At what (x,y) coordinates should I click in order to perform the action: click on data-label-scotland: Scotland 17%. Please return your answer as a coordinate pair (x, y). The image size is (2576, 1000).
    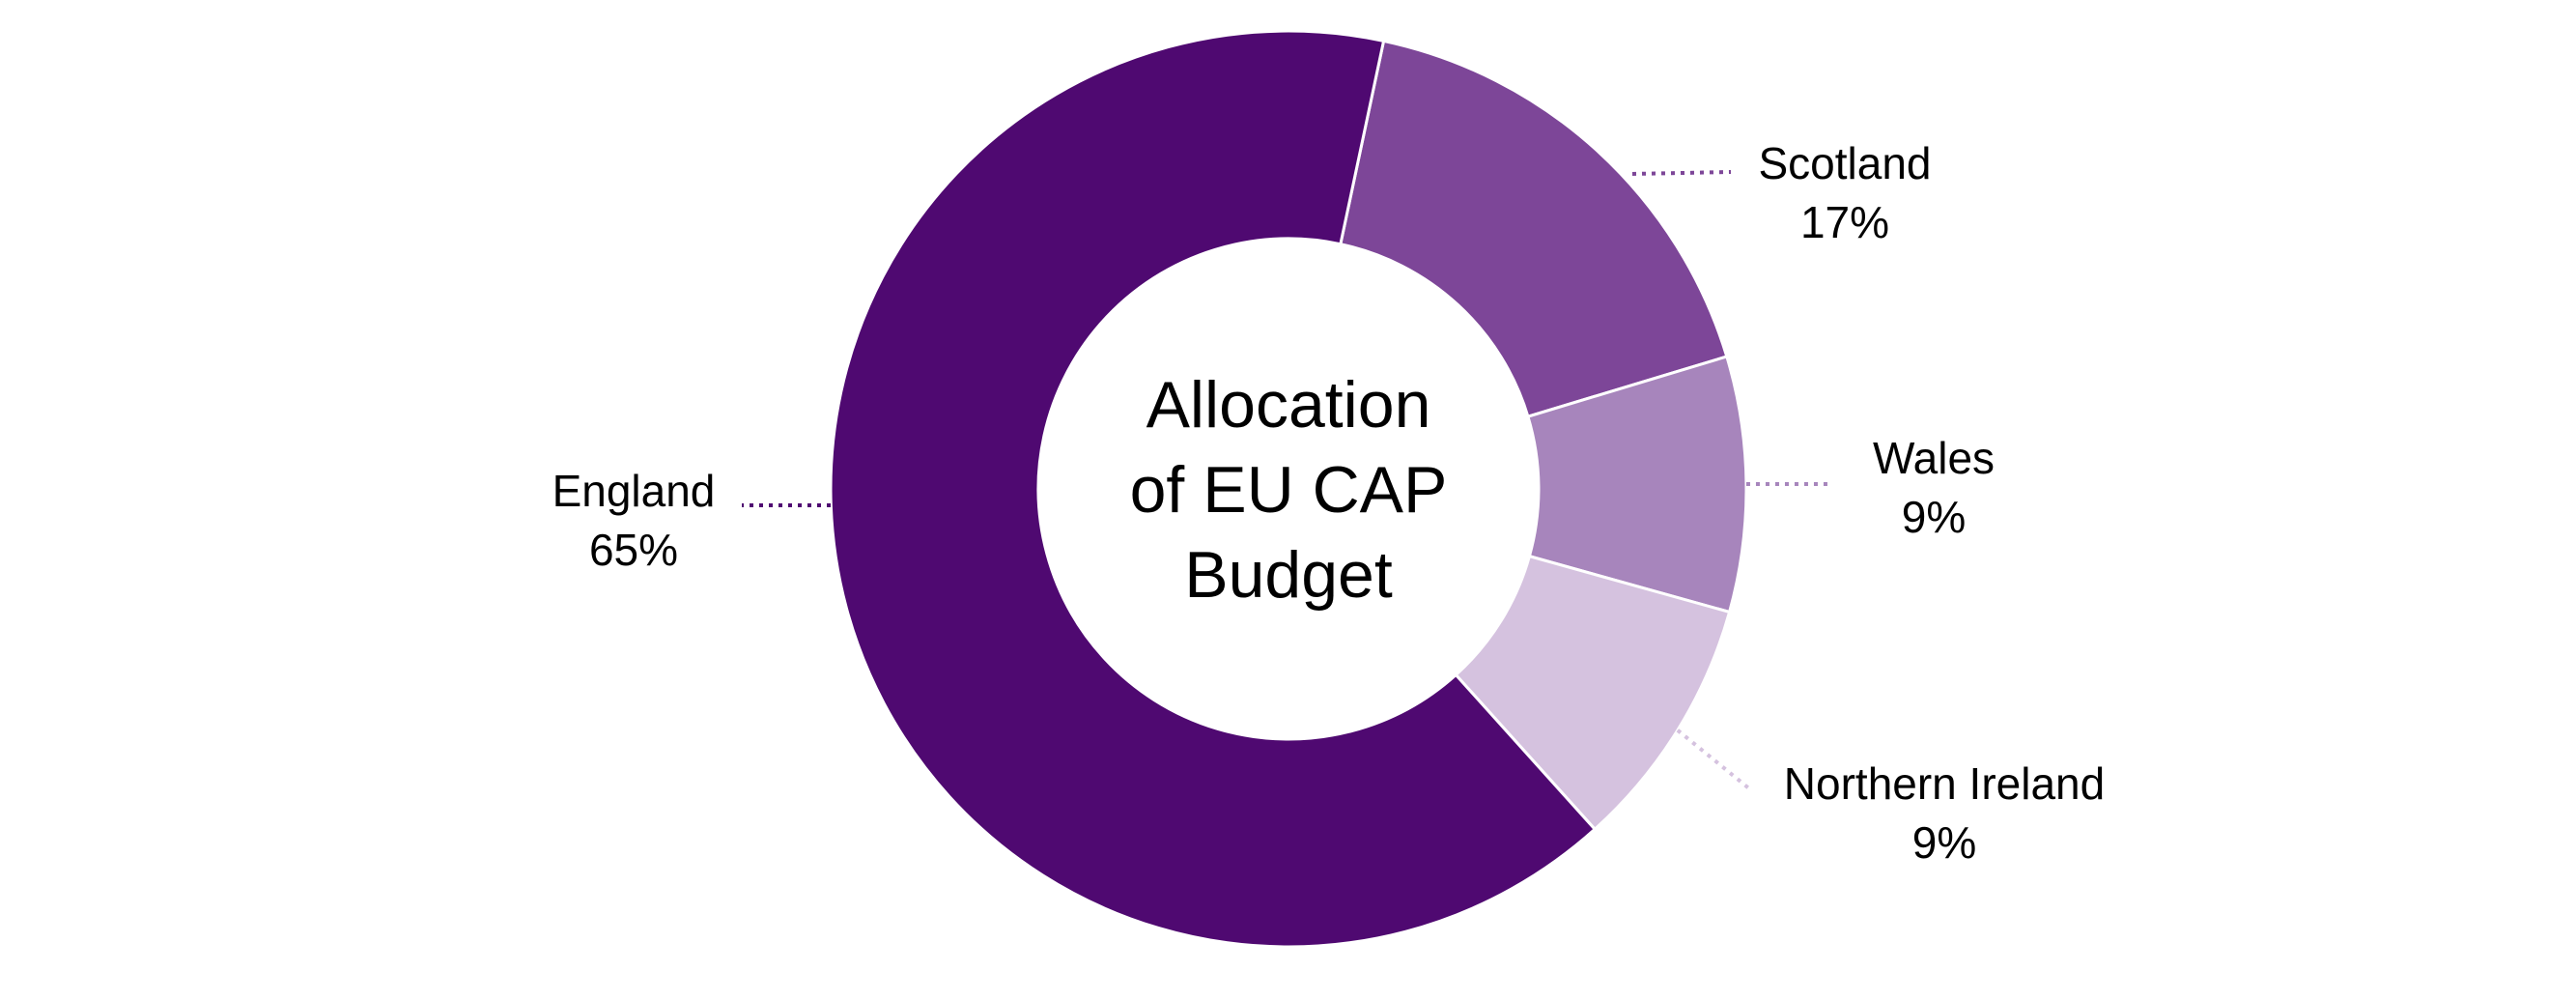
    Looking at the image, I should click on (1844, 192).